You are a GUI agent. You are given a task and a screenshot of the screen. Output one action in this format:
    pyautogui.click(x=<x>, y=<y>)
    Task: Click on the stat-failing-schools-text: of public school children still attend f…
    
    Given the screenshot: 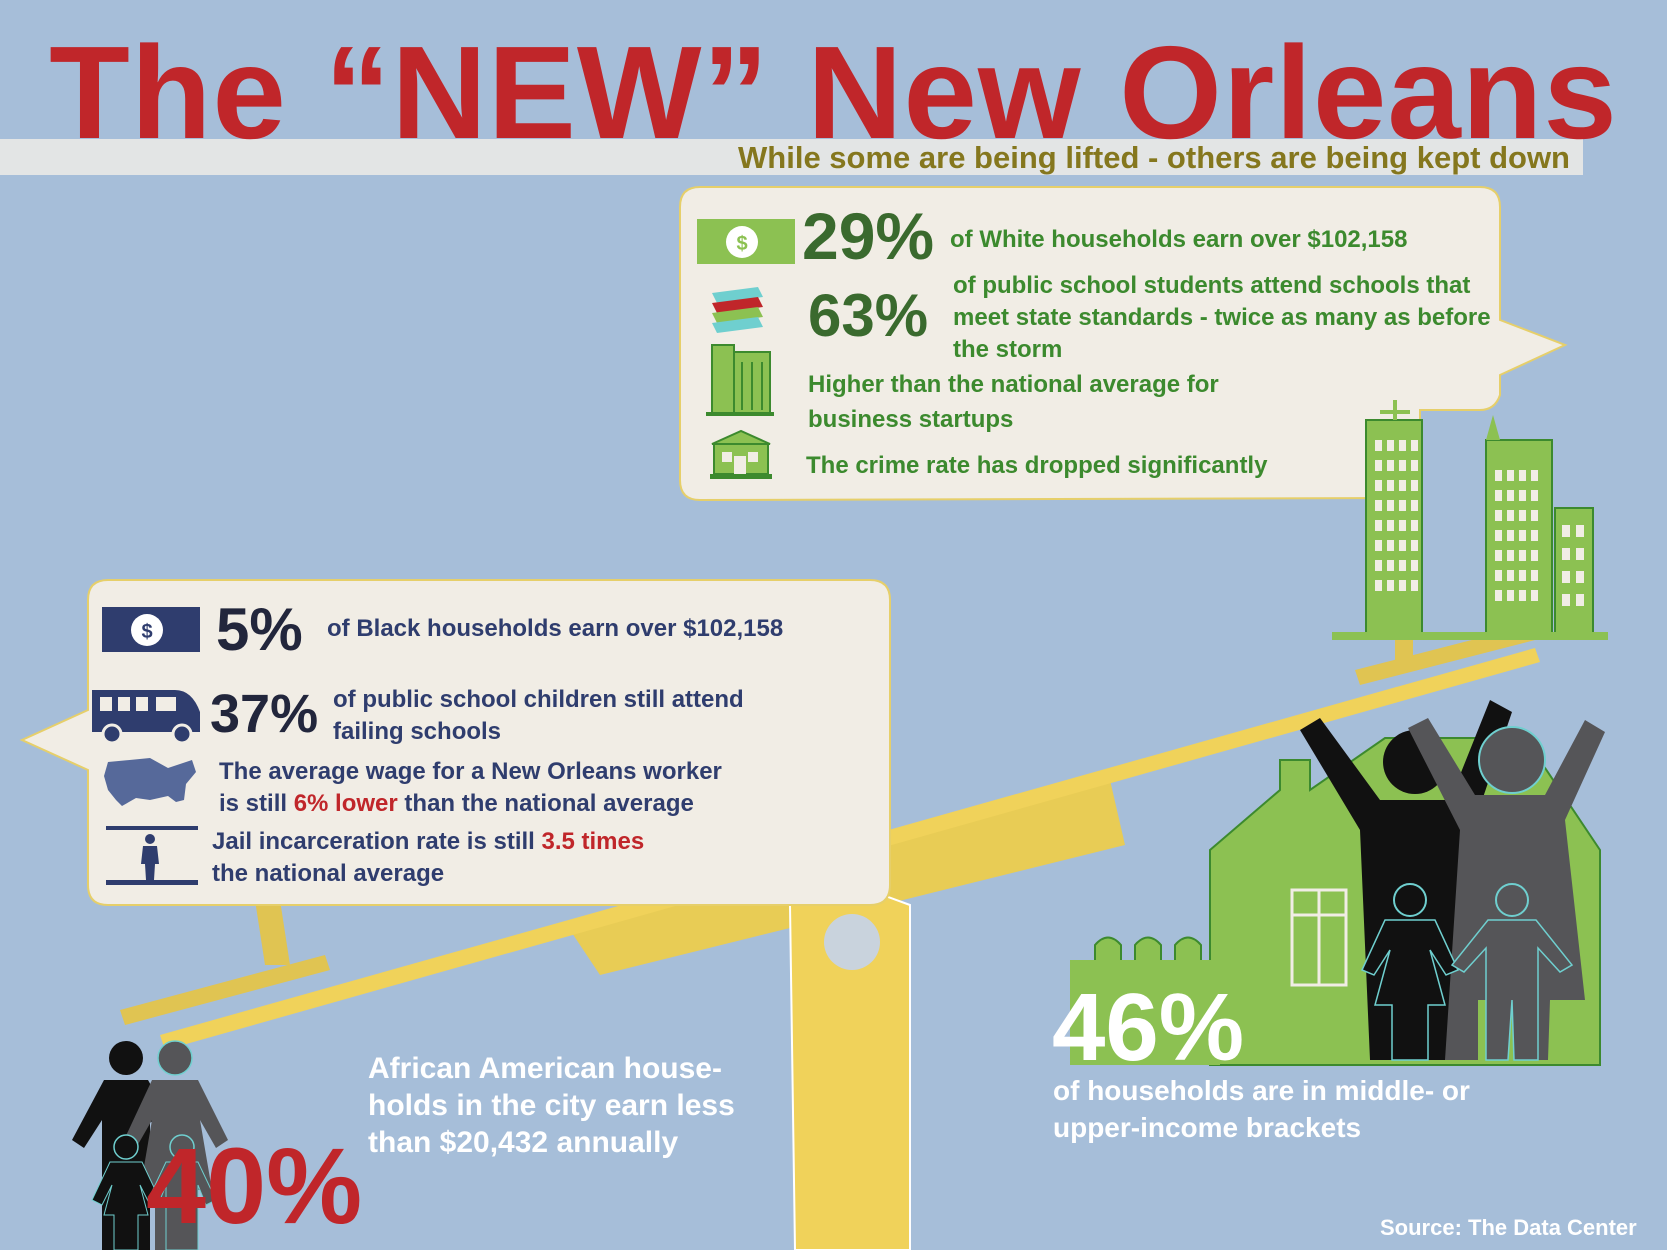 What is the action you would take?
    pyautogui.click(x=538, y=716)
    